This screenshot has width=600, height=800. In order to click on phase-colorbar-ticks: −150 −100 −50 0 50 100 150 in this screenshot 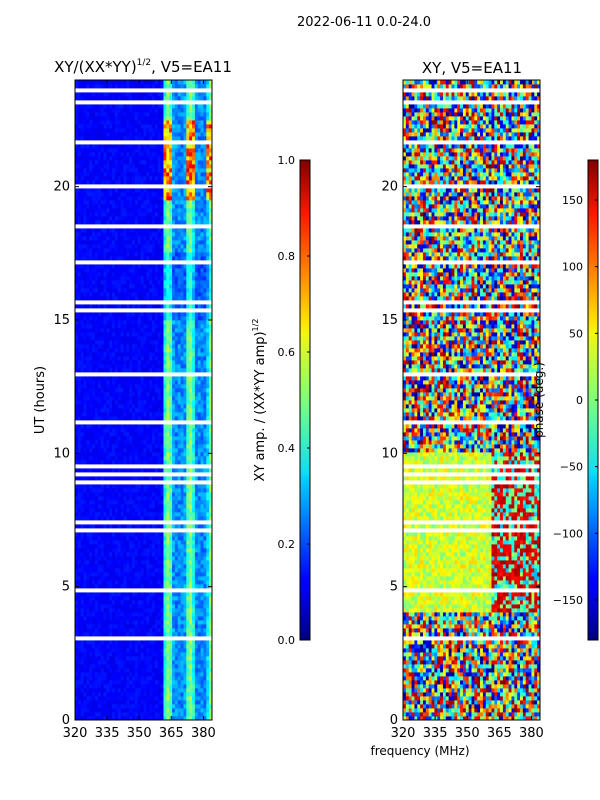, I will do `click(575, 400)`.